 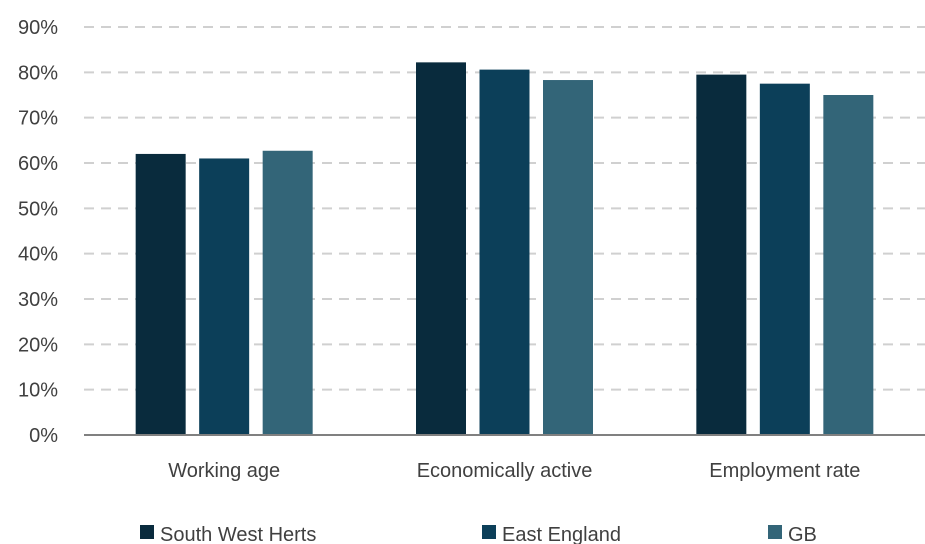 I want to click on legend-label: South West Herts, so click(x=238, y=534).